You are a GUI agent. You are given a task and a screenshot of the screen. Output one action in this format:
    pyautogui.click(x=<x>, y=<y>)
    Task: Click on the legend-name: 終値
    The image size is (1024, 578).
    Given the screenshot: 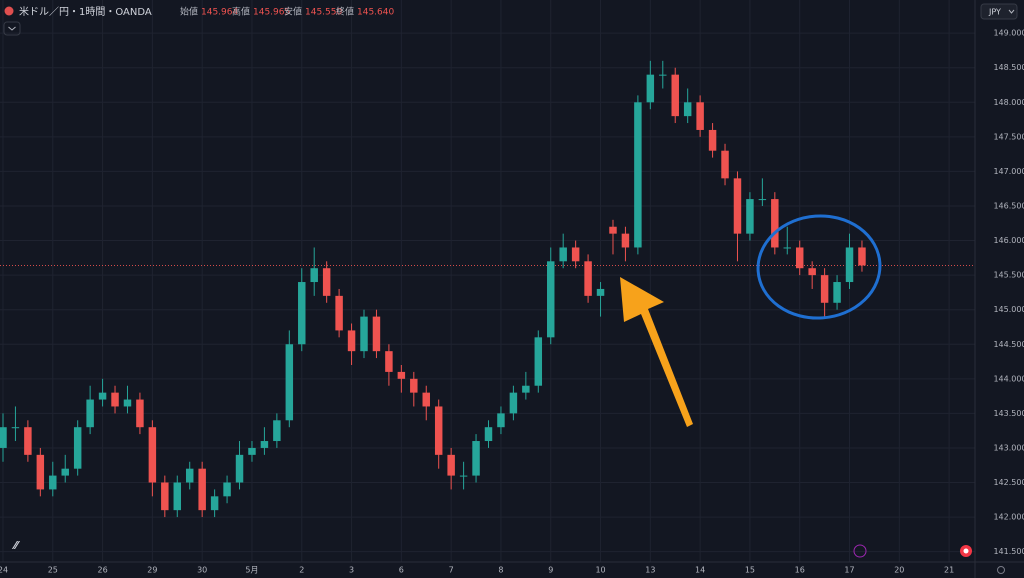 What is the action you would take?
    pyautogui.click(x=345, y=12)
    